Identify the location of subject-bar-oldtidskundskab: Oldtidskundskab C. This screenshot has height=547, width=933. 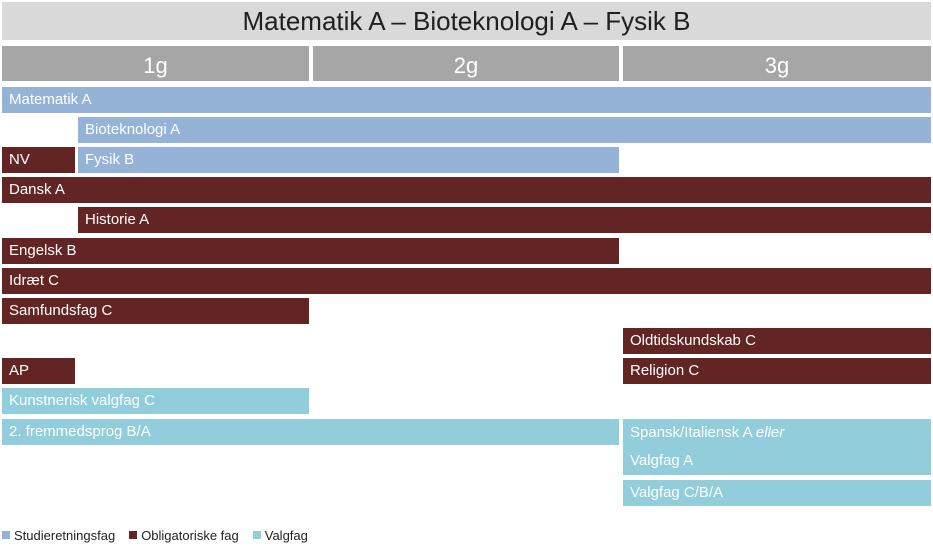
(777, 341).